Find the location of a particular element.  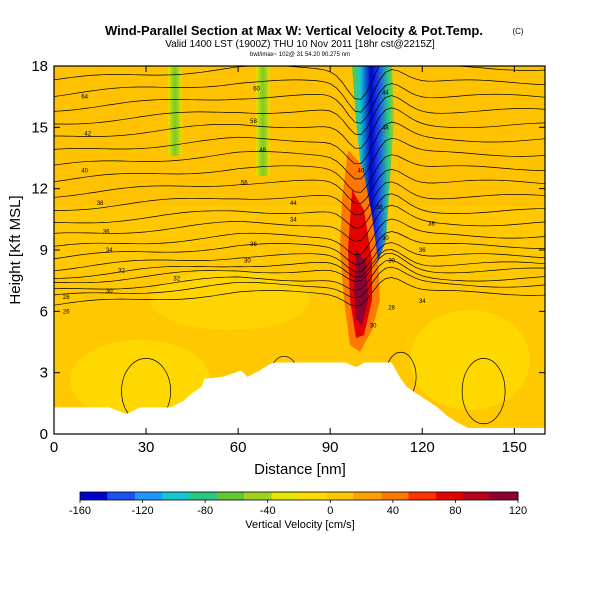

field-patch-yellow-left is located at coordinates (140, 380).